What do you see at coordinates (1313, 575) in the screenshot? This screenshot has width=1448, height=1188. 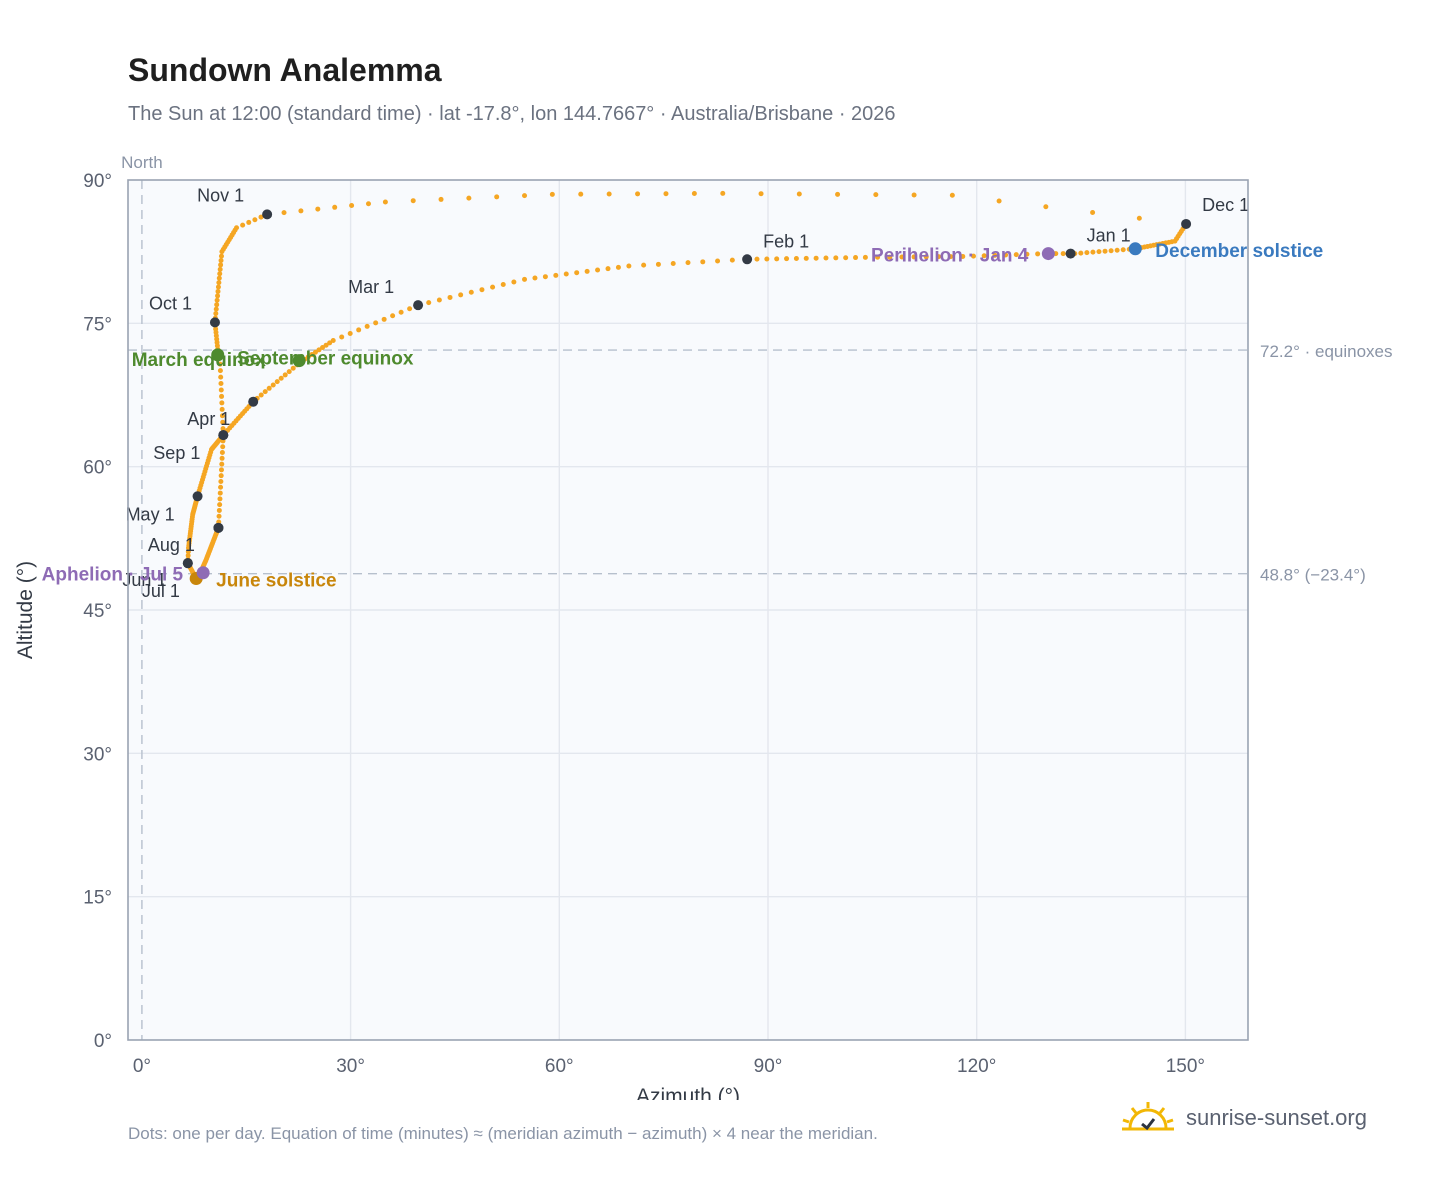 I see `june-solstice-reference-label: 48.8° (−23.4°)` at bounding box center [1313, 575].